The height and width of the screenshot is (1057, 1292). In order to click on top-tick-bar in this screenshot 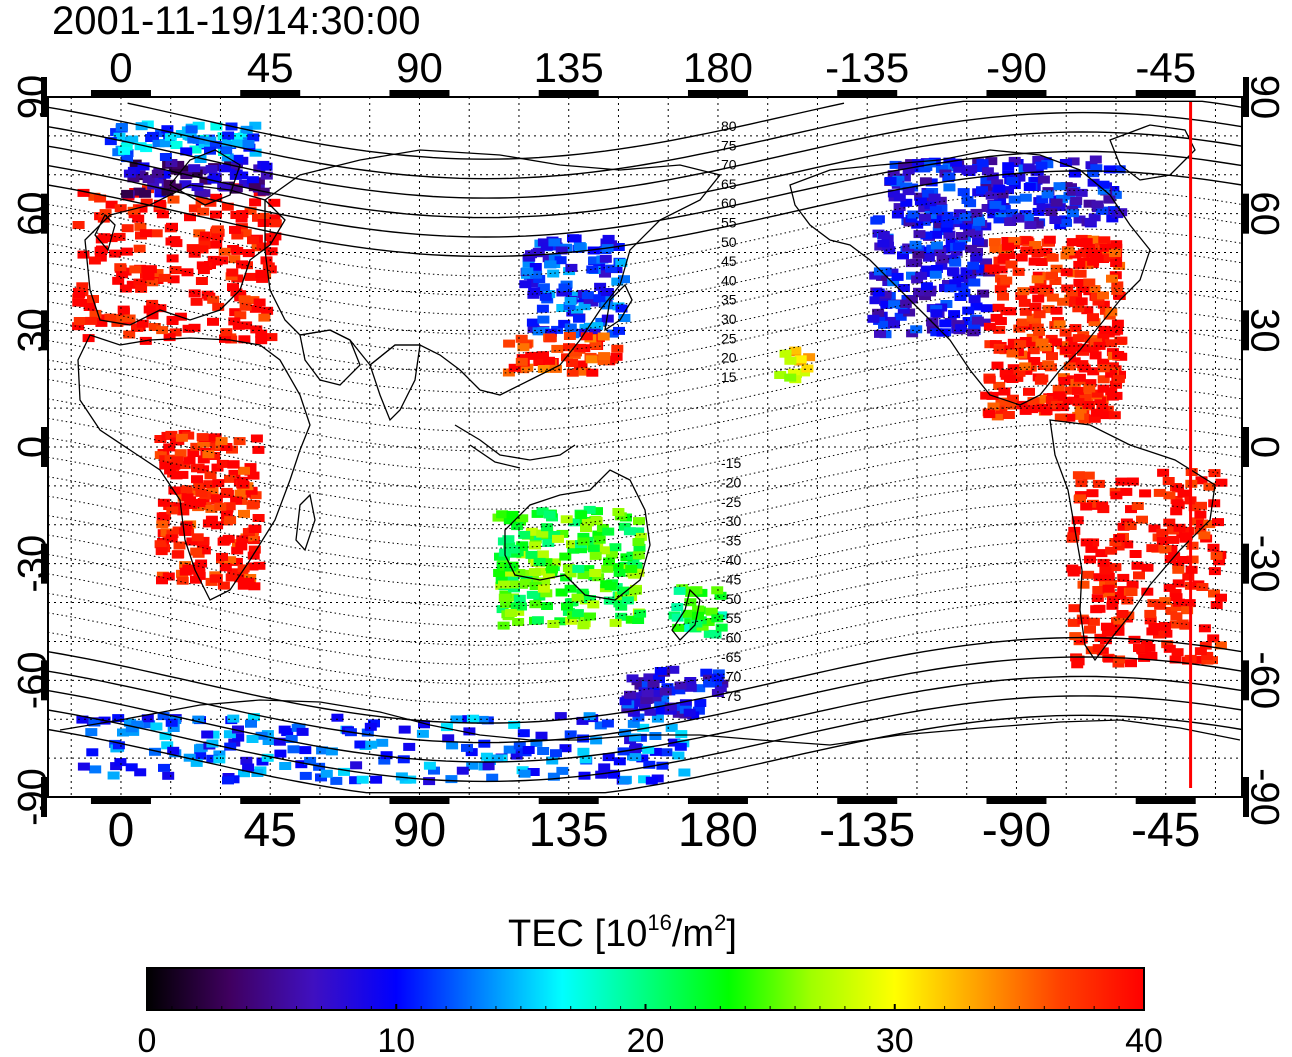, I will do `click(419, 93)`.